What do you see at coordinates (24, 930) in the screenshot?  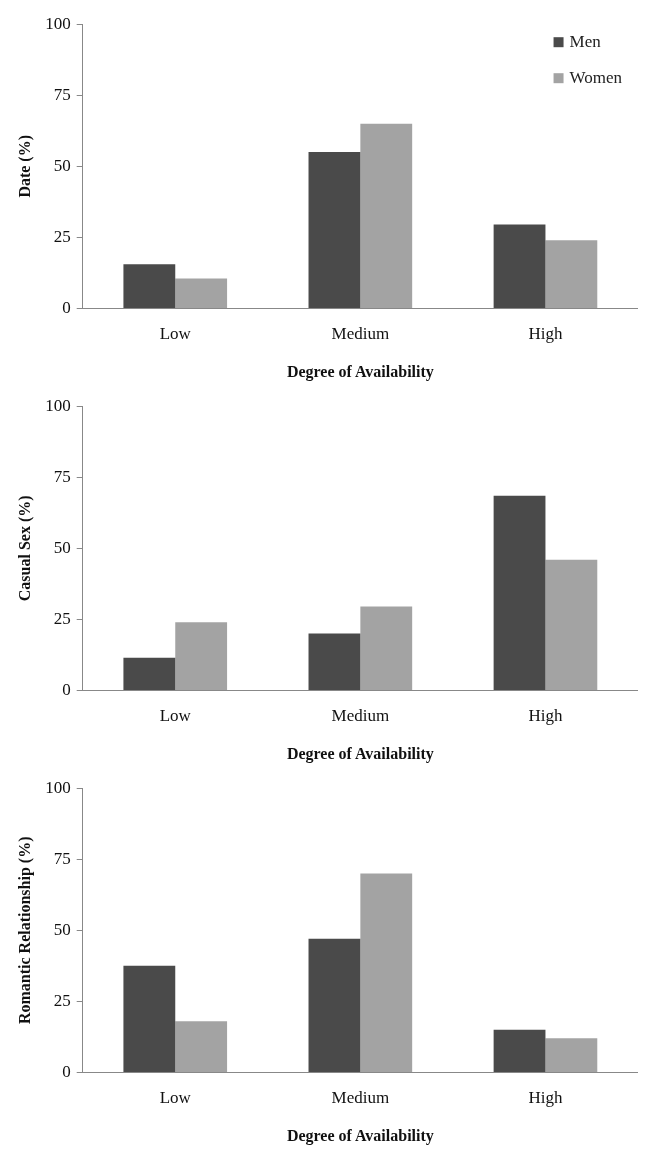 I see `y-axis-title: Romantic Relationship (%)` at bounding box center [24, 930].